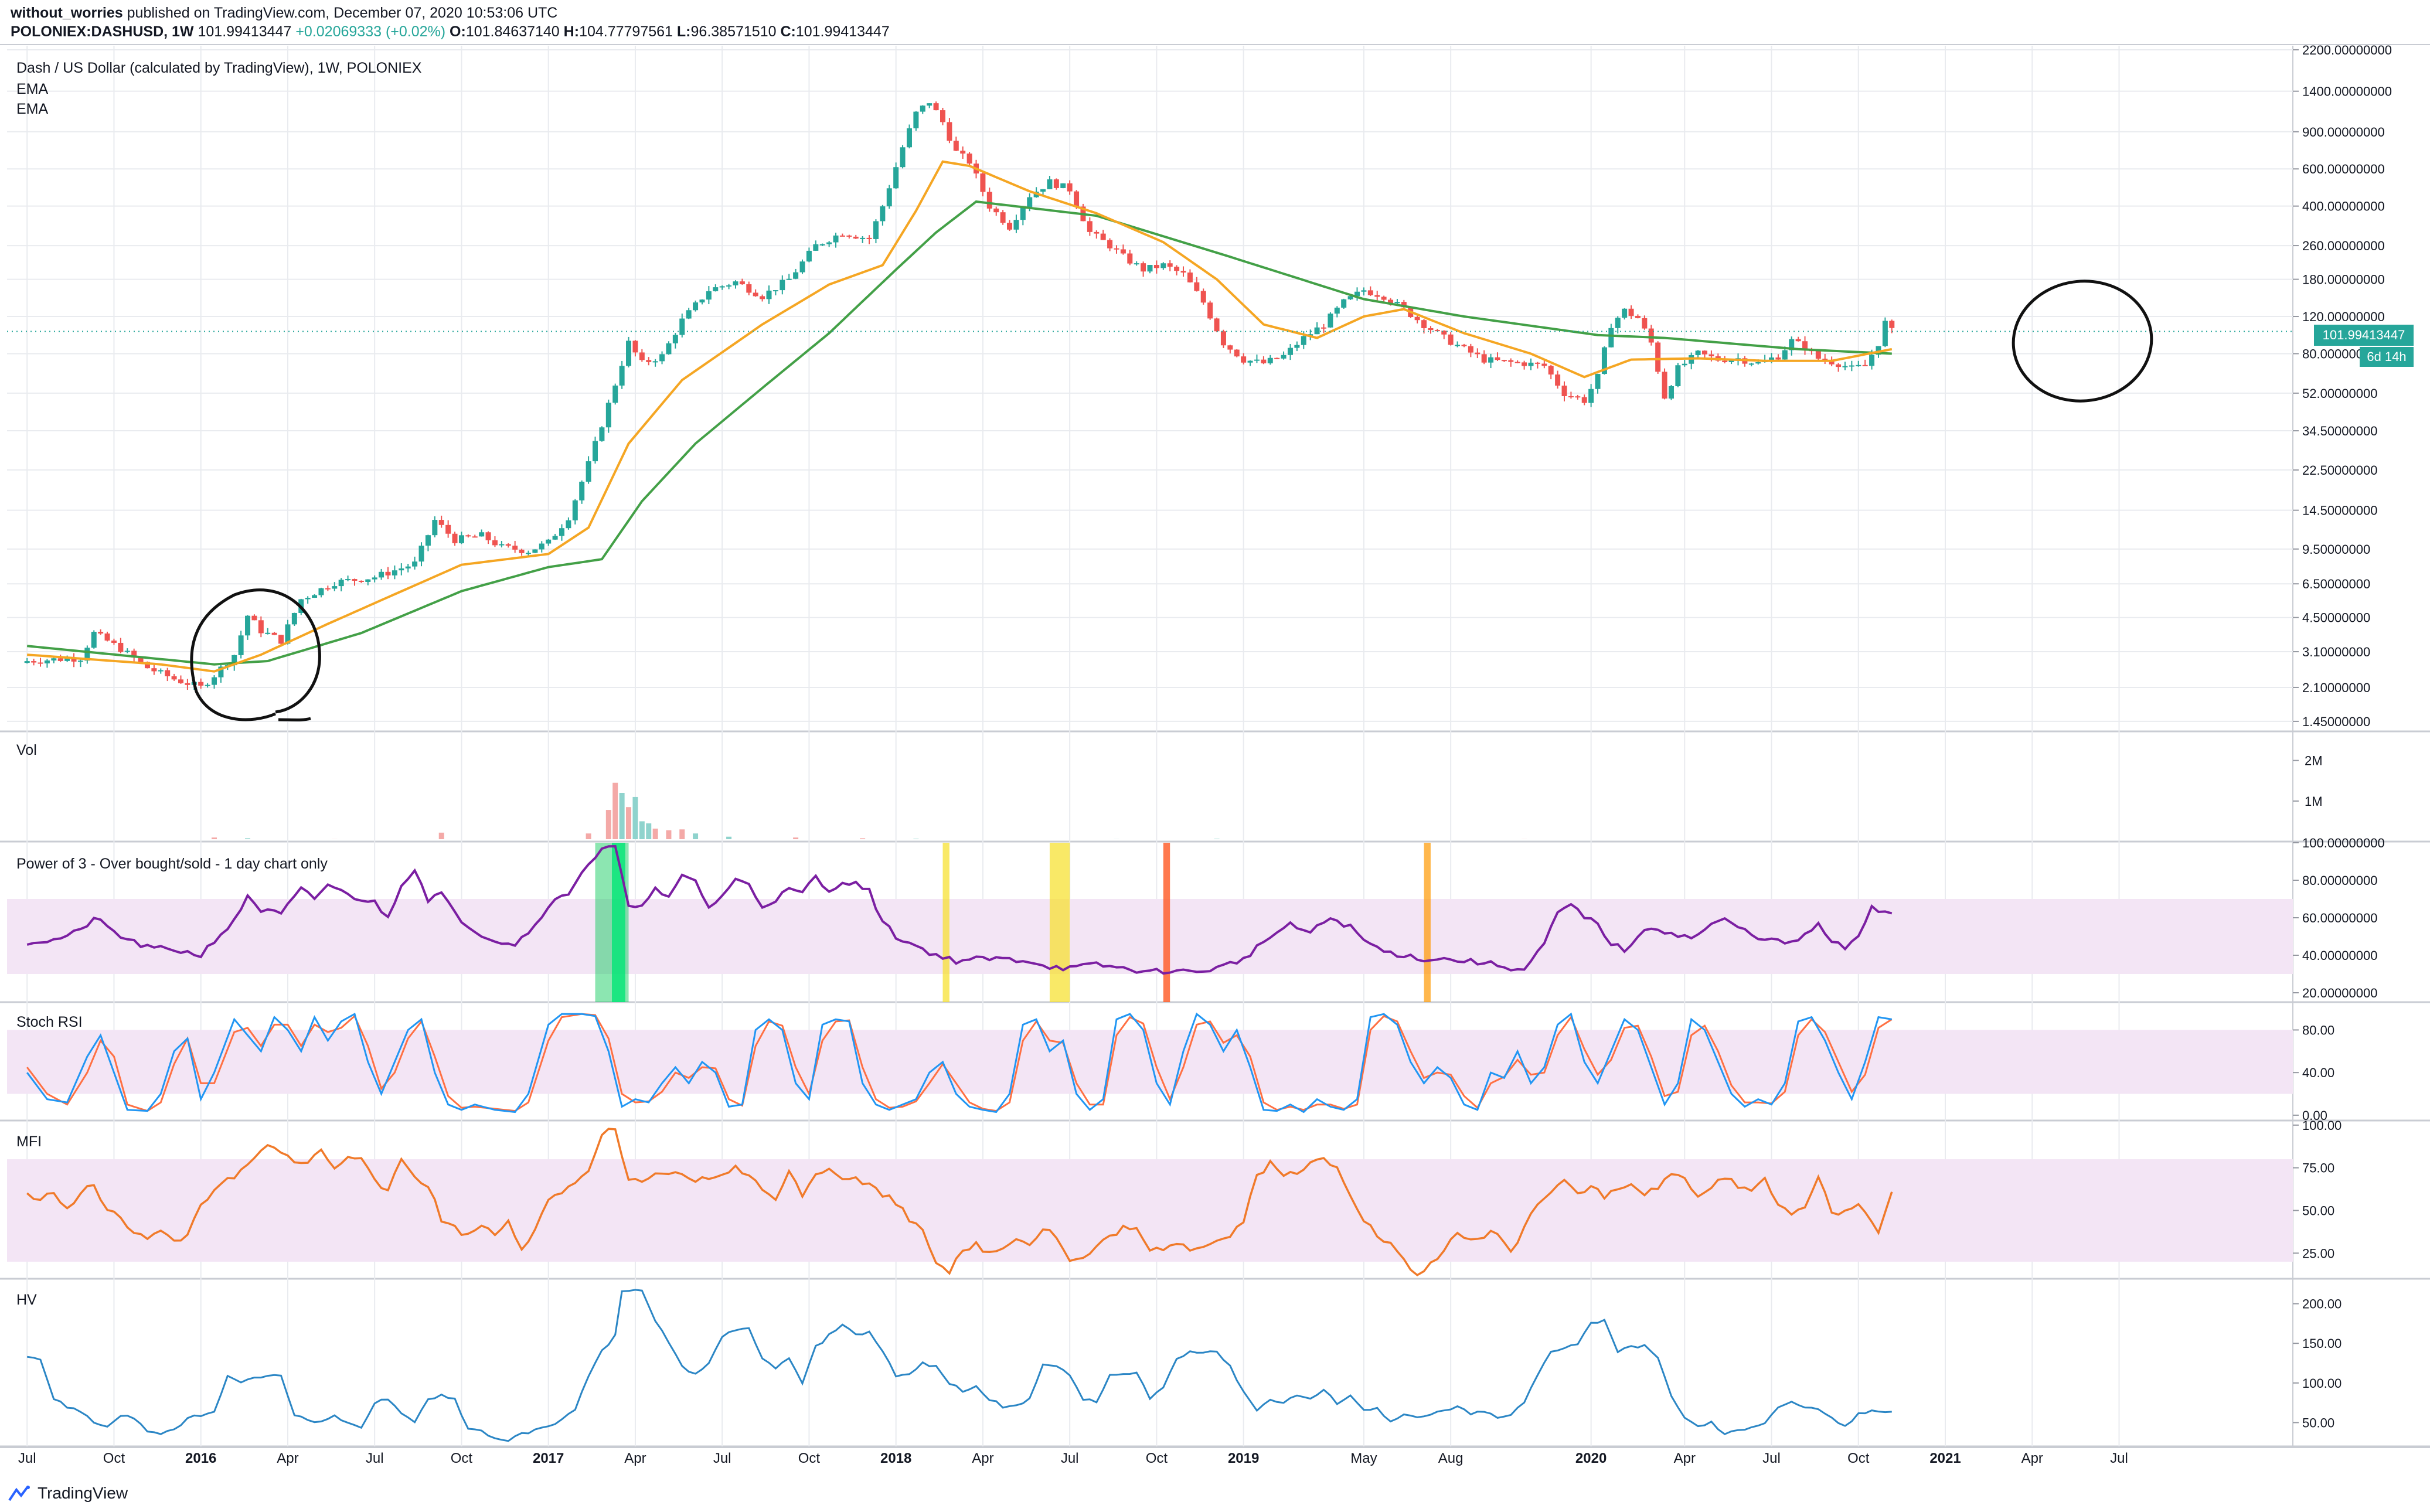 This screenshot has width=2430, height=1512. What do you see at coordinates (67, 13) in the screenshot?
I see `author-name: without_worries` at bounding box center [67, 13].